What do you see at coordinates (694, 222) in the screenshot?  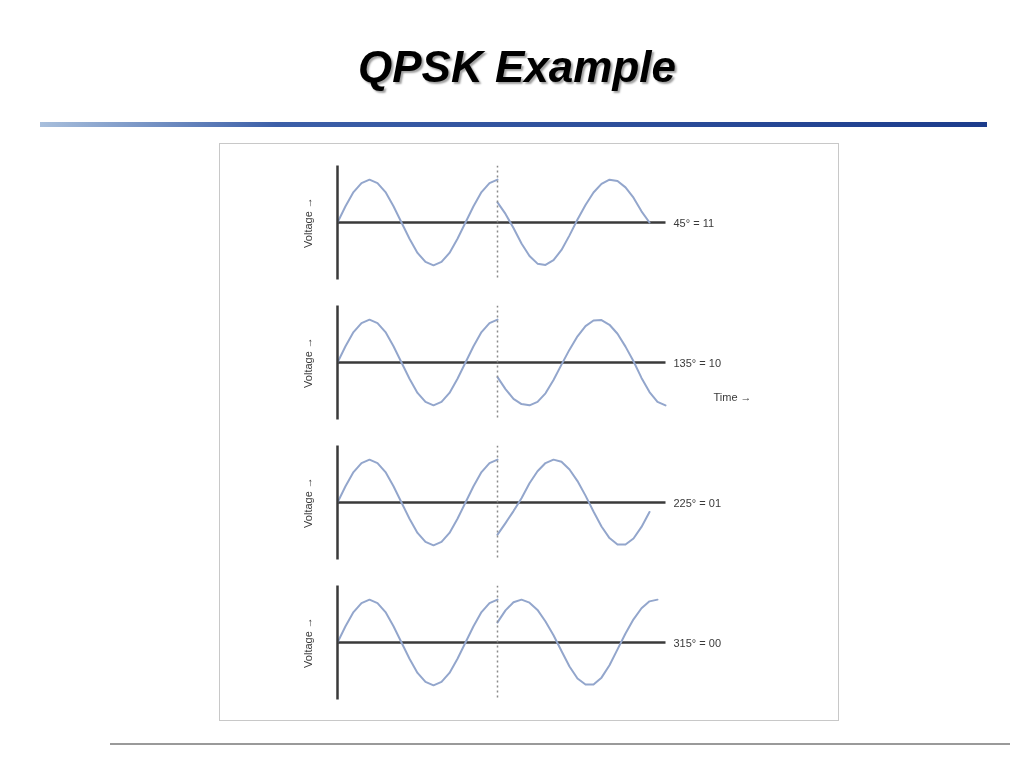 I see `text: 45° = 11` at bounding box center [694, 222].